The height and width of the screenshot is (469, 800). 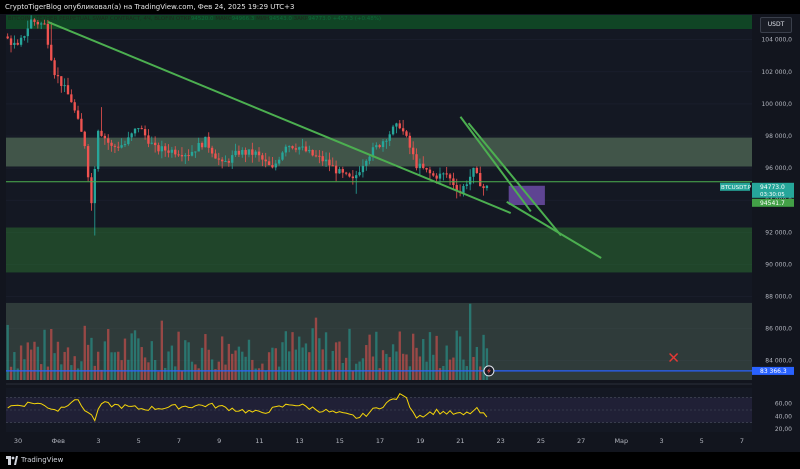 I want to click on price-tick-label: 86 000,0, so click(x=778, y=329).